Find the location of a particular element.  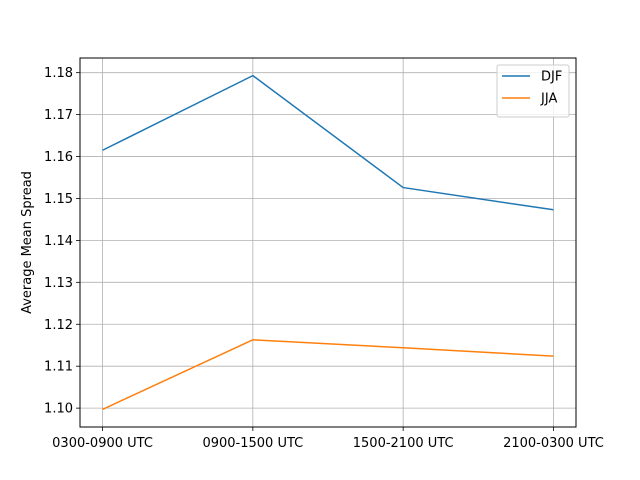

x-tick-label: 1500-2100 UTC is located at coordinates (403, 443).